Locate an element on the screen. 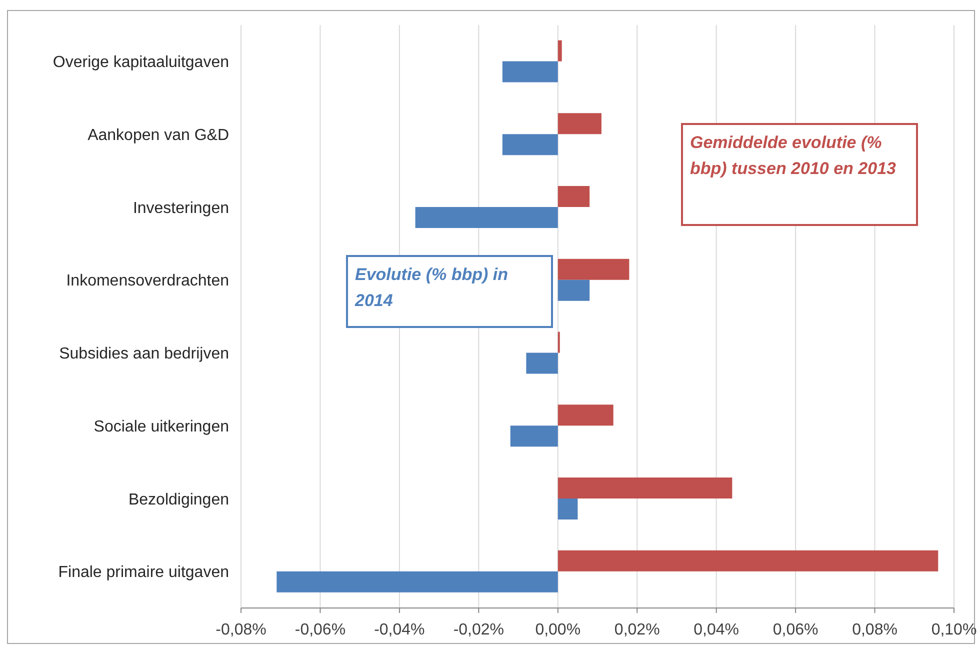 The height and width of the screenshot is (646, 977). x-tick-label: 0,08% is located at coordinates (875, 629).